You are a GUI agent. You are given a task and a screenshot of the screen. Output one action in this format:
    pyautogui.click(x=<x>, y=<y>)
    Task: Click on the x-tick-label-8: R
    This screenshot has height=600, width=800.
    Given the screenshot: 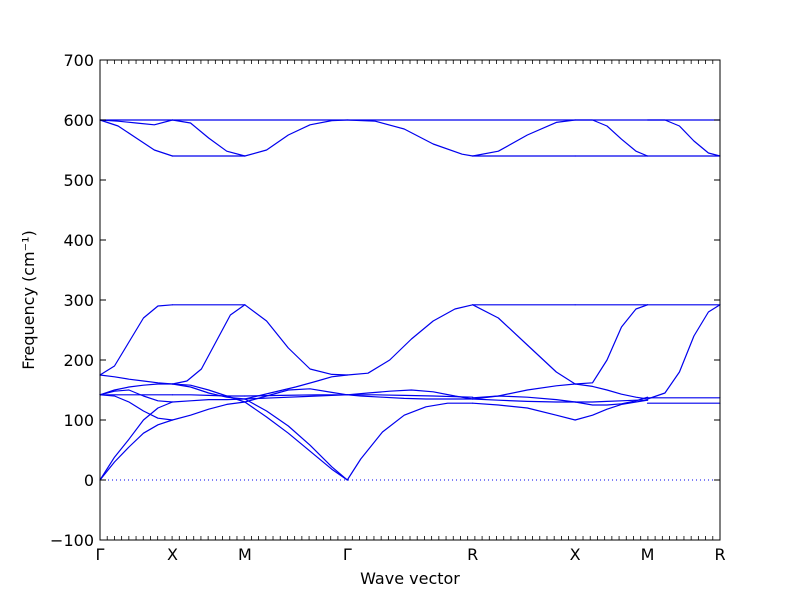 What is the action you would take?
    pyautogui.click(x=719, y=554)
    